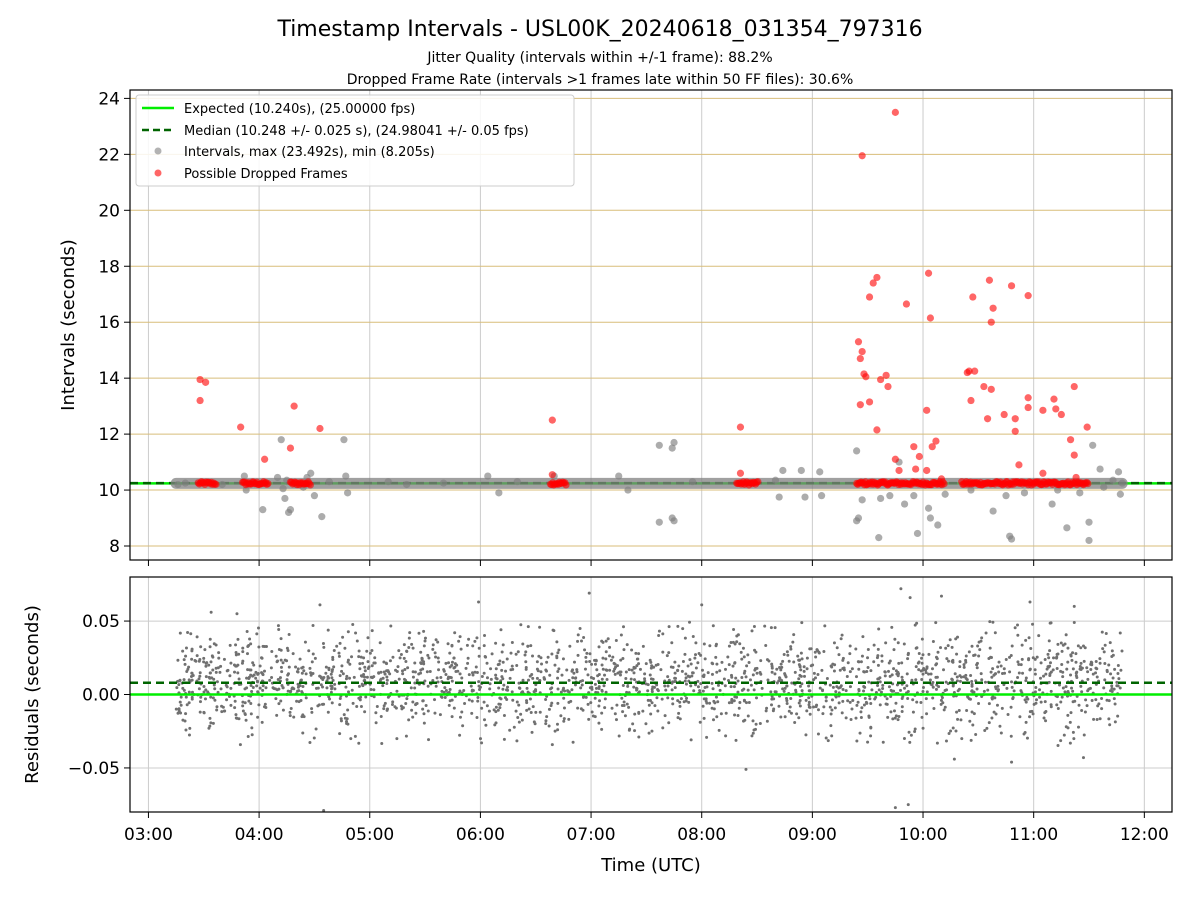 This screenshot has width=1200, height=900. I want to click on intervals-y-tick-label: 18, so click(109, 267).